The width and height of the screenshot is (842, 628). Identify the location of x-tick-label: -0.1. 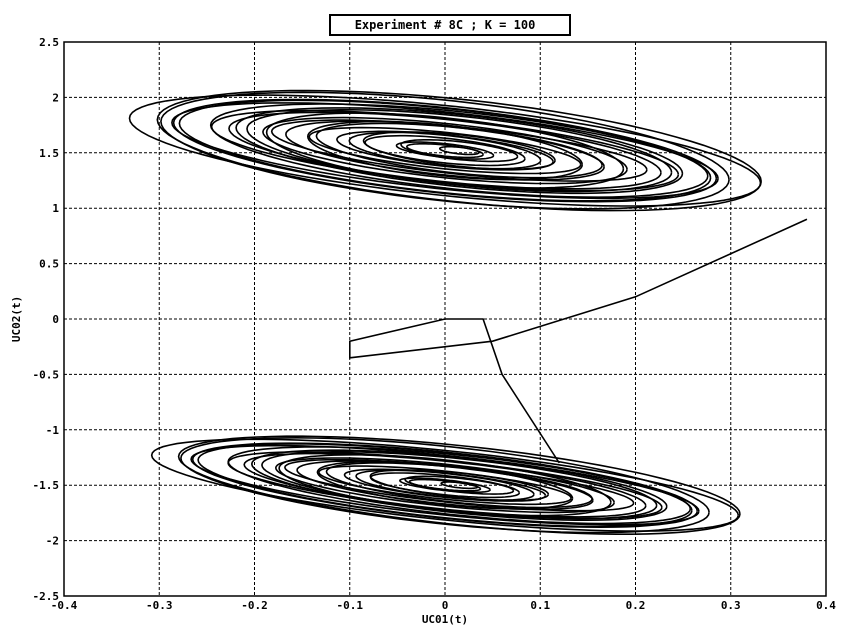
(350, 605).